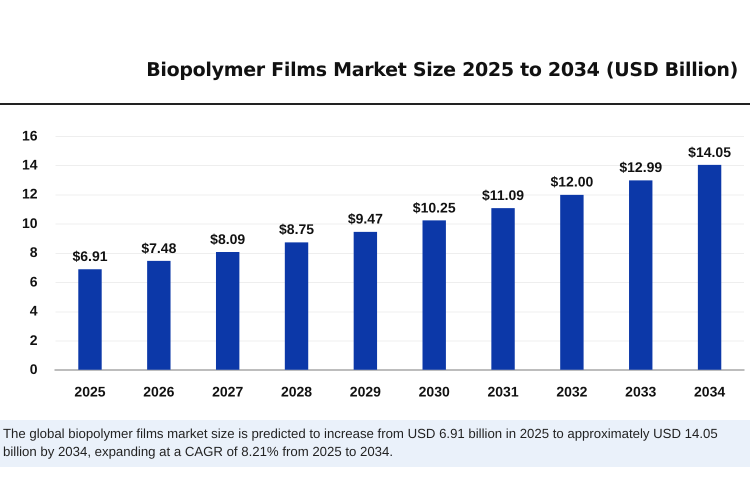 The height and width of the screenshot is (500, 750). Describe the element at coordinates (30, 222) in the screenshot. I see `y-tick-label: 10` at that location.